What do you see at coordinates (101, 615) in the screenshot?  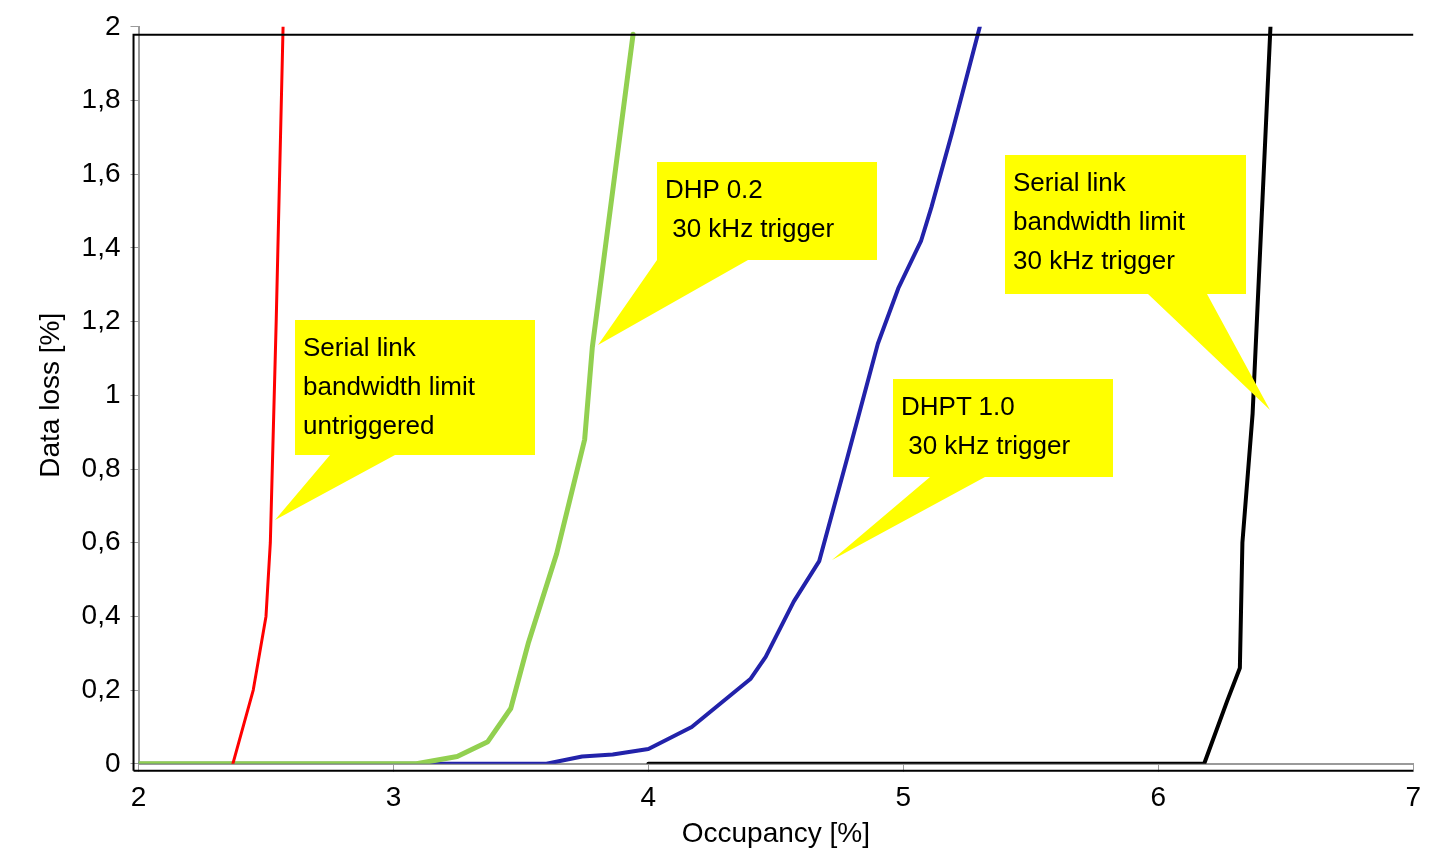 I see `y-tick-label: 0,4` at bounding box center [101, 615].